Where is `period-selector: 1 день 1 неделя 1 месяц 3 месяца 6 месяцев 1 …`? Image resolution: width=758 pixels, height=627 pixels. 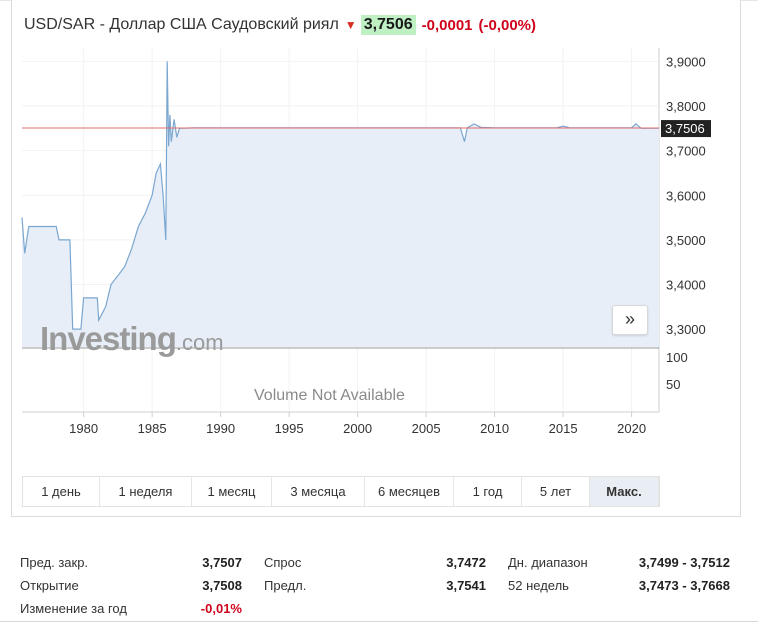 period-selector: 1 день 1 неделя 1 месяц 3 месяца 6 месяцев 1 … is located at coordinates (341, 491).